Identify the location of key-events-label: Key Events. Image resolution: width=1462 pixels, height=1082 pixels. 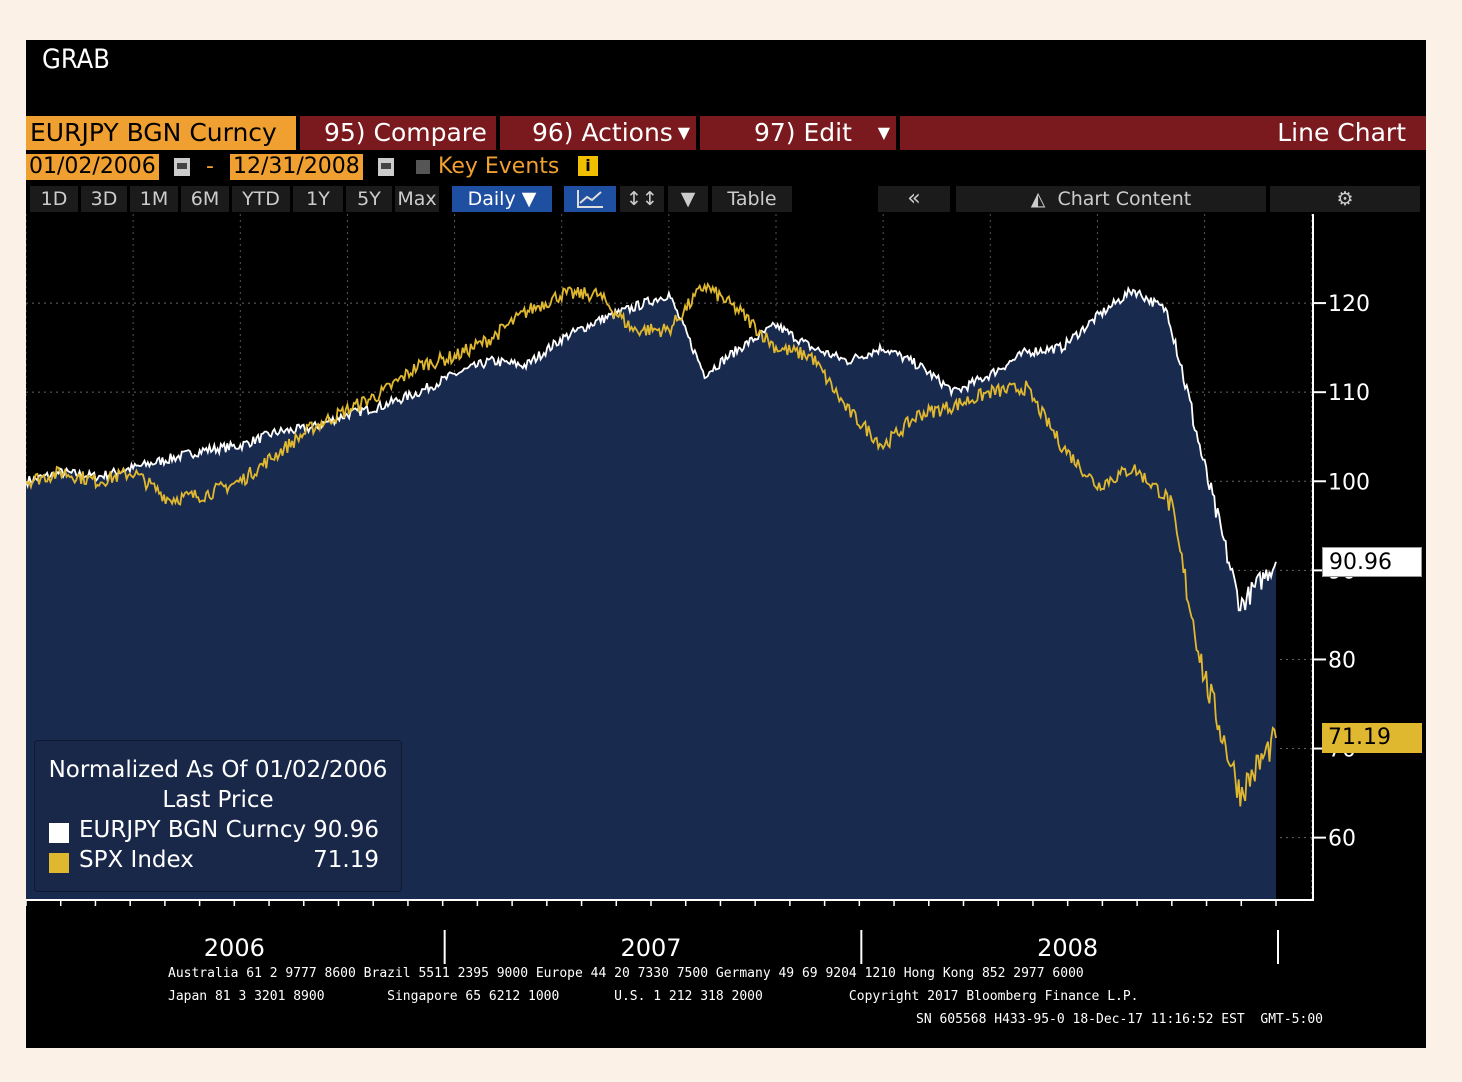
(499, 166).